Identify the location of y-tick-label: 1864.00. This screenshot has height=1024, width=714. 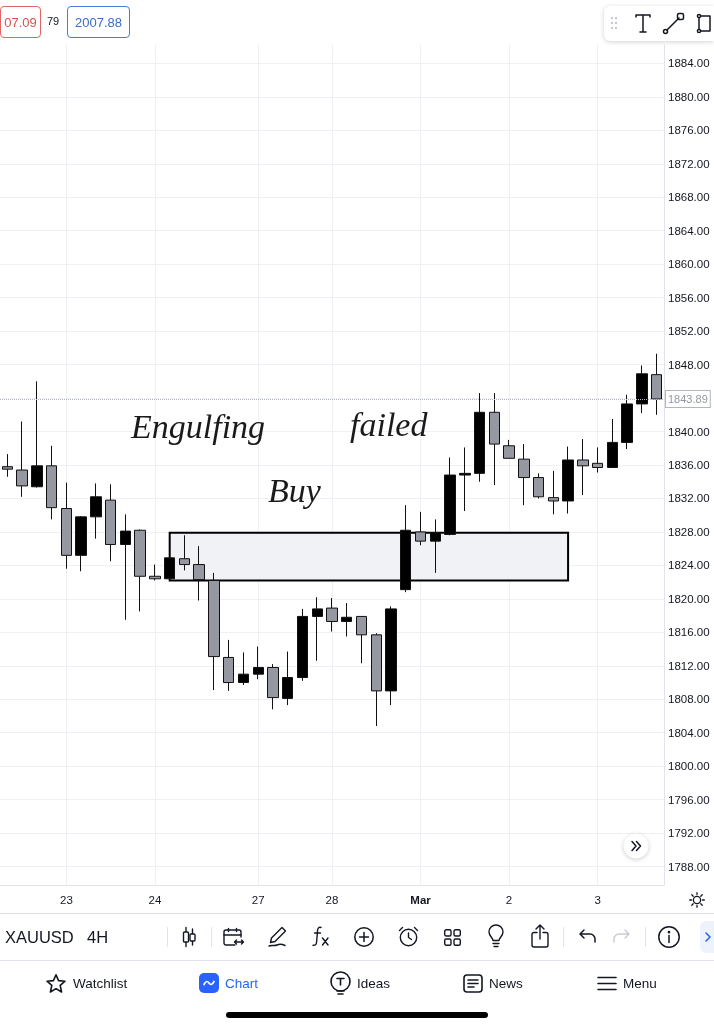
(689, 230).